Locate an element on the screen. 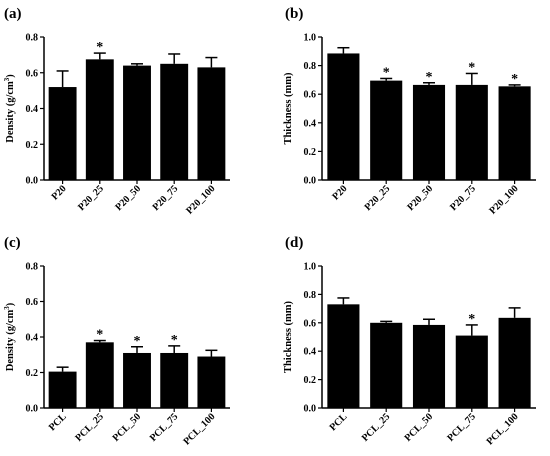 This screenshot has width=550, height=456. panel-label: (c) is located at coordinates (12, 243).